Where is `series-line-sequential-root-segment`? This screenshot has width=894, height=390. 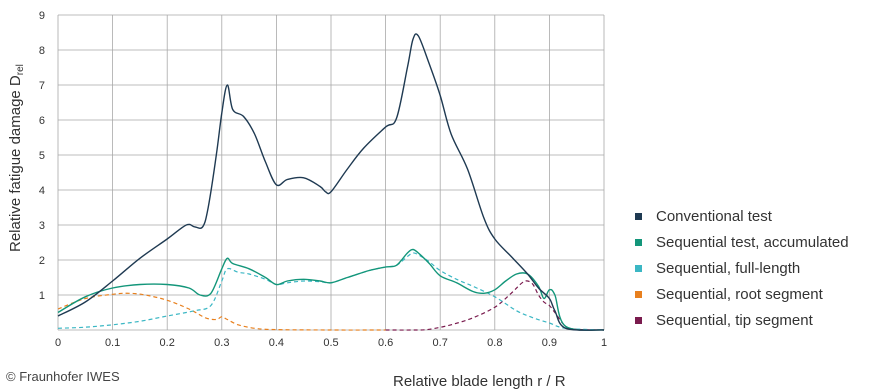
series-line-sequential-root-segment is located at coordinates (221, 311).